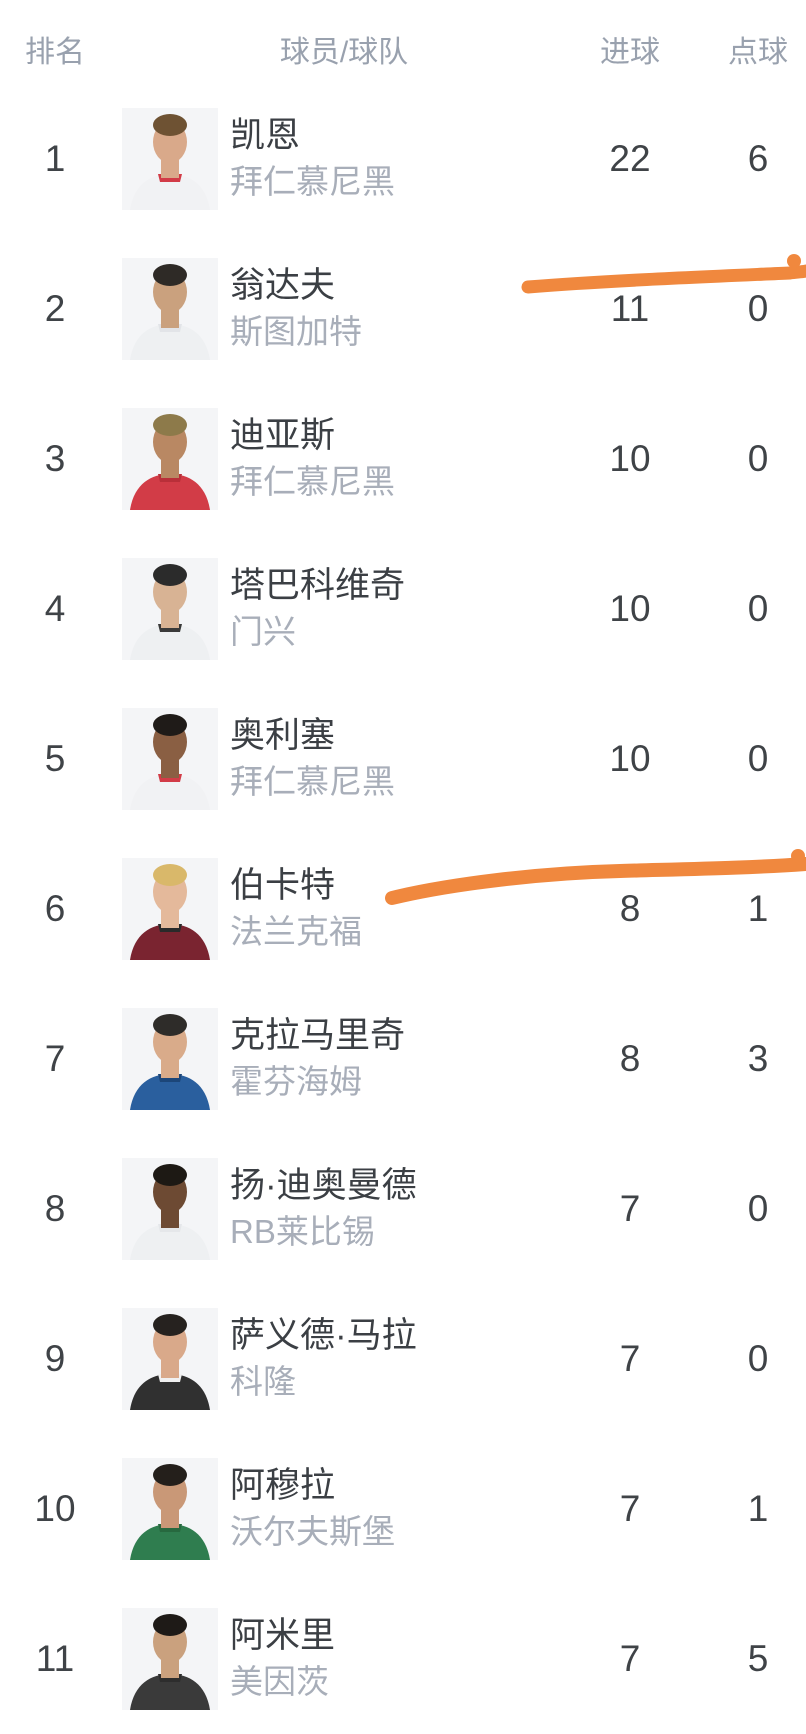 The height and width of the screenshot is (1734, 806). I want to click on player-name: 翁达夫, so click(283, 285).